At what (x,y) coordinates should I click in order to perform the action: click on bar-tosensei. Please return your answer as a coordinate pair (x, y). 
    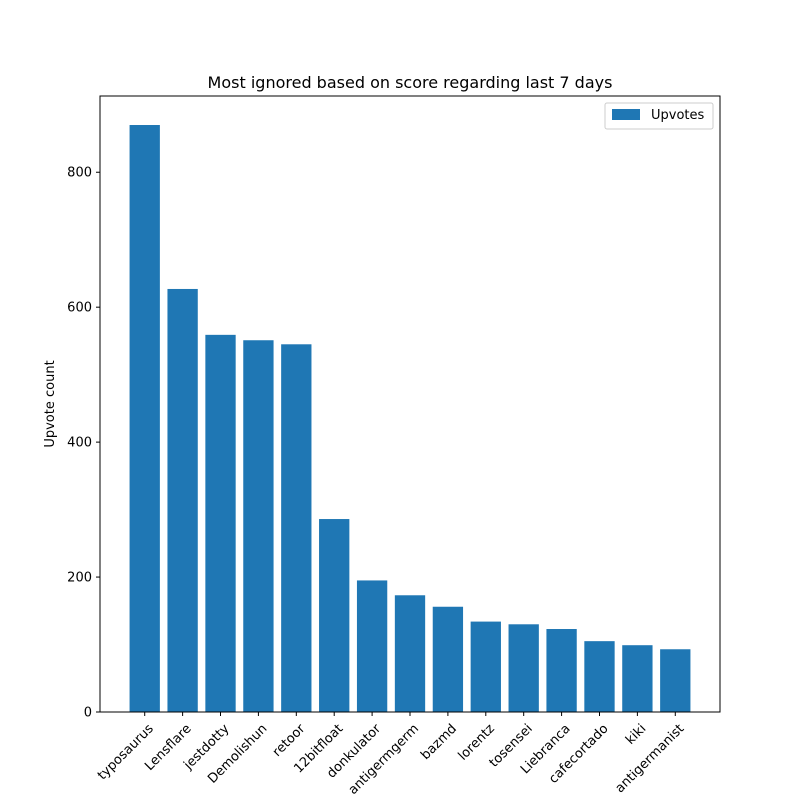
    Looking at the image, I should click on (523, 668).